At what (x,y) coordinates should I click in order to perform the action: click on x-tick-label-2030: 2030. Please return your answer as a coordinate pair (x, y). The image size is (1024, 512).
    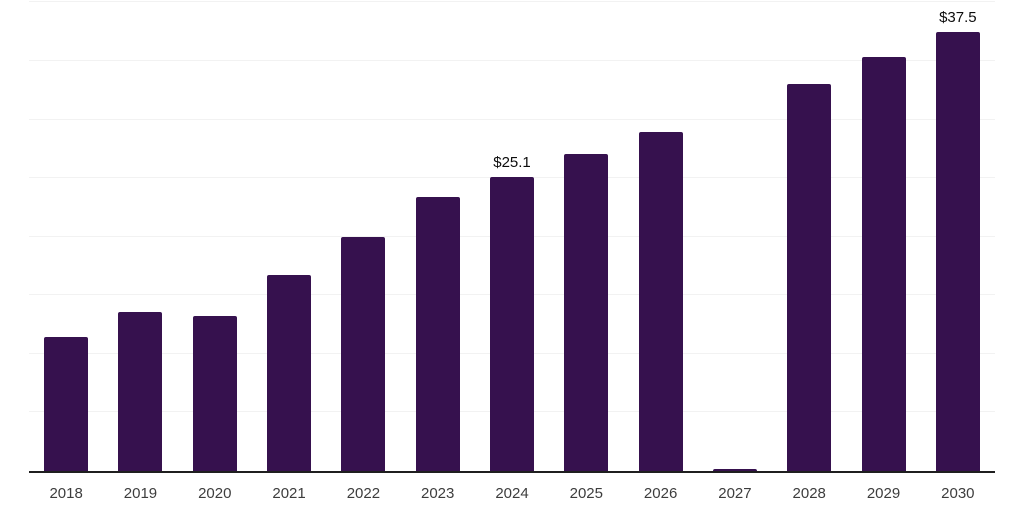
    Looking at the image, I should click on (958, 493).